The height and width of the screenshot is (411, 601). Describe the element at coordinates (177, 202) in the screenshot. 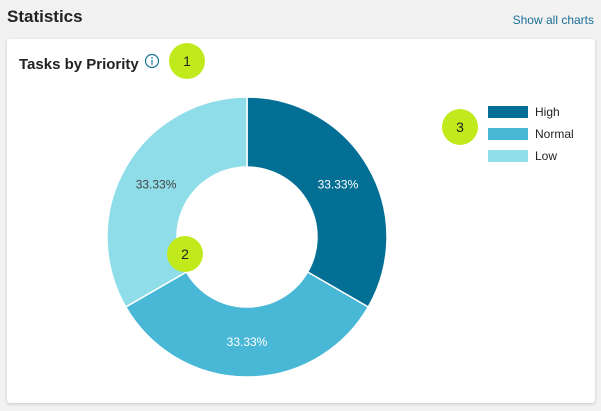

I see `slice-low` at that location.